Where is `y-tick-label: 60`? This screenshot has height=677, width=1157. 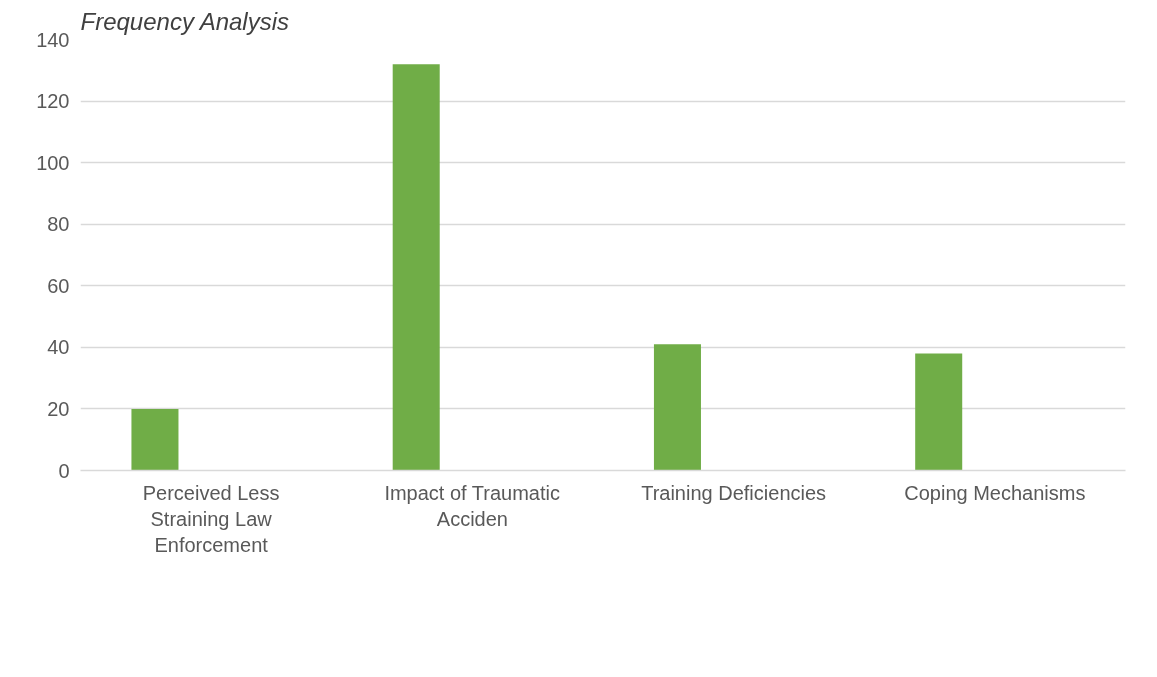
y-tick-label: 60 is located at coordinates (58, 285).